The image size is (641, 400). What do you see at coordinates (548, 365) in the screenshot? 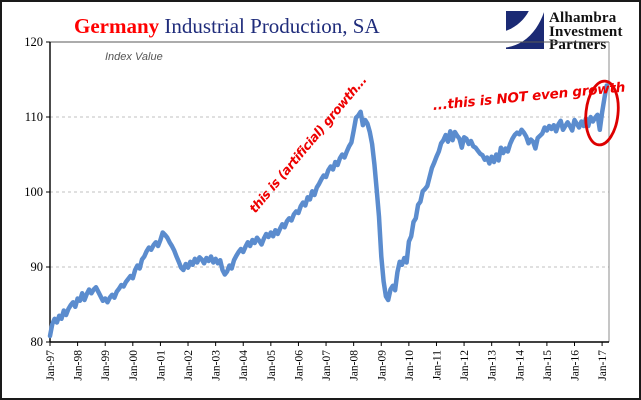
I see `x-tick-label: Jan-15` at bounding box center [548, 365].